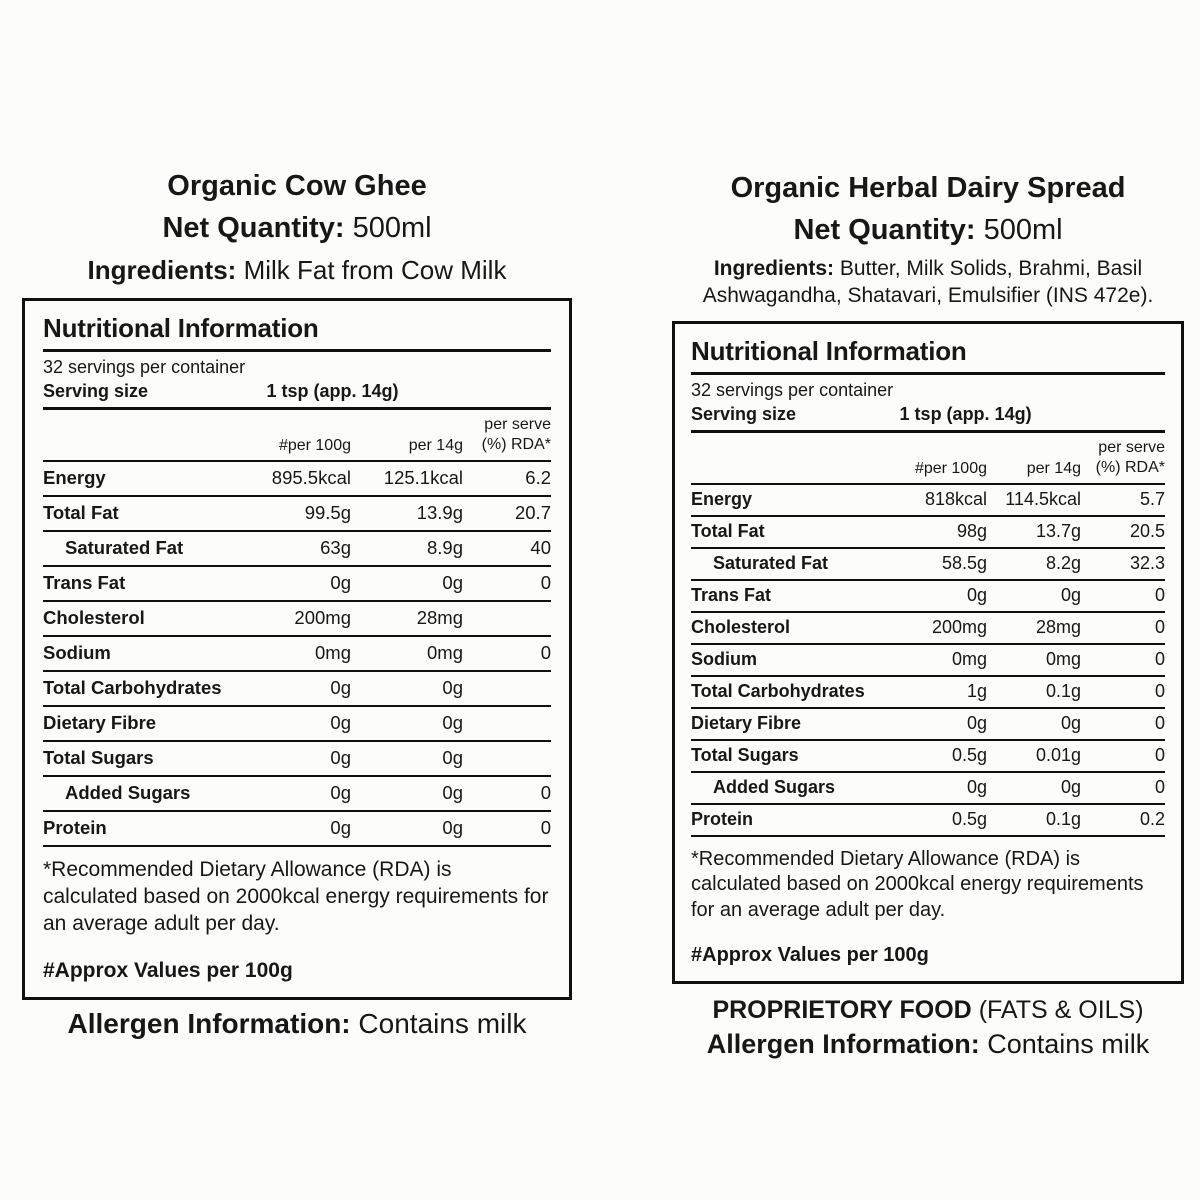 This screenshot has width=1200, height=1200. I want to click on ingredients-line: Ingredients: Milk Fat from Cow Milk, so click(297, 270).